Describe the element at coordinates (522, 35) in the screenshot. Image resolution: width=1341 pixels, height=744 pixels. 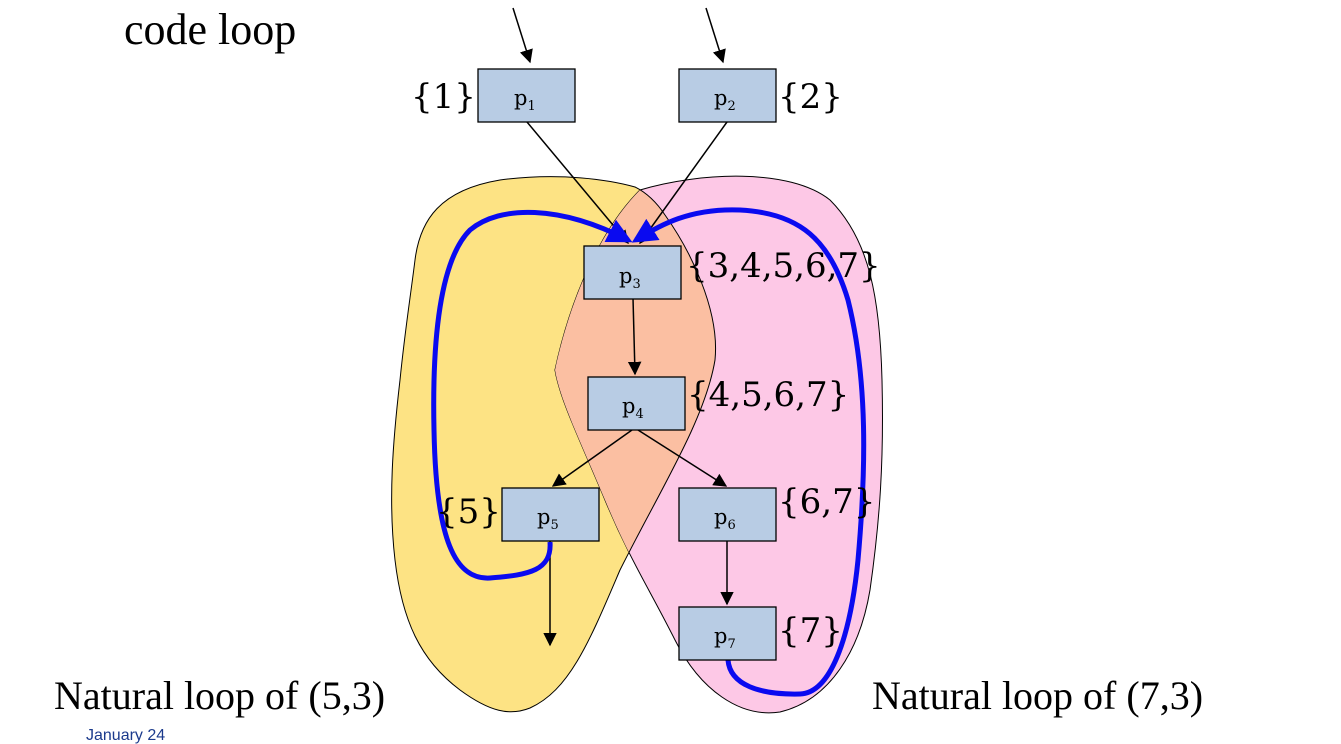
I see `entry-arrow-p1` at that location.